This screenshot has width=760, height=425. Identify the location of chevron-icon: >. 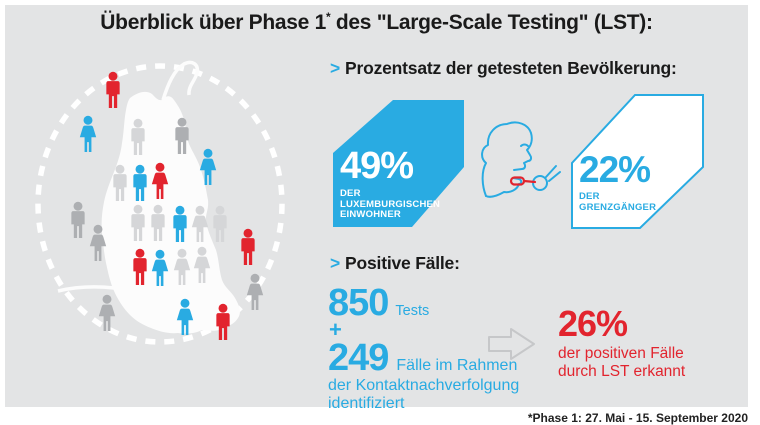
(335, 68).